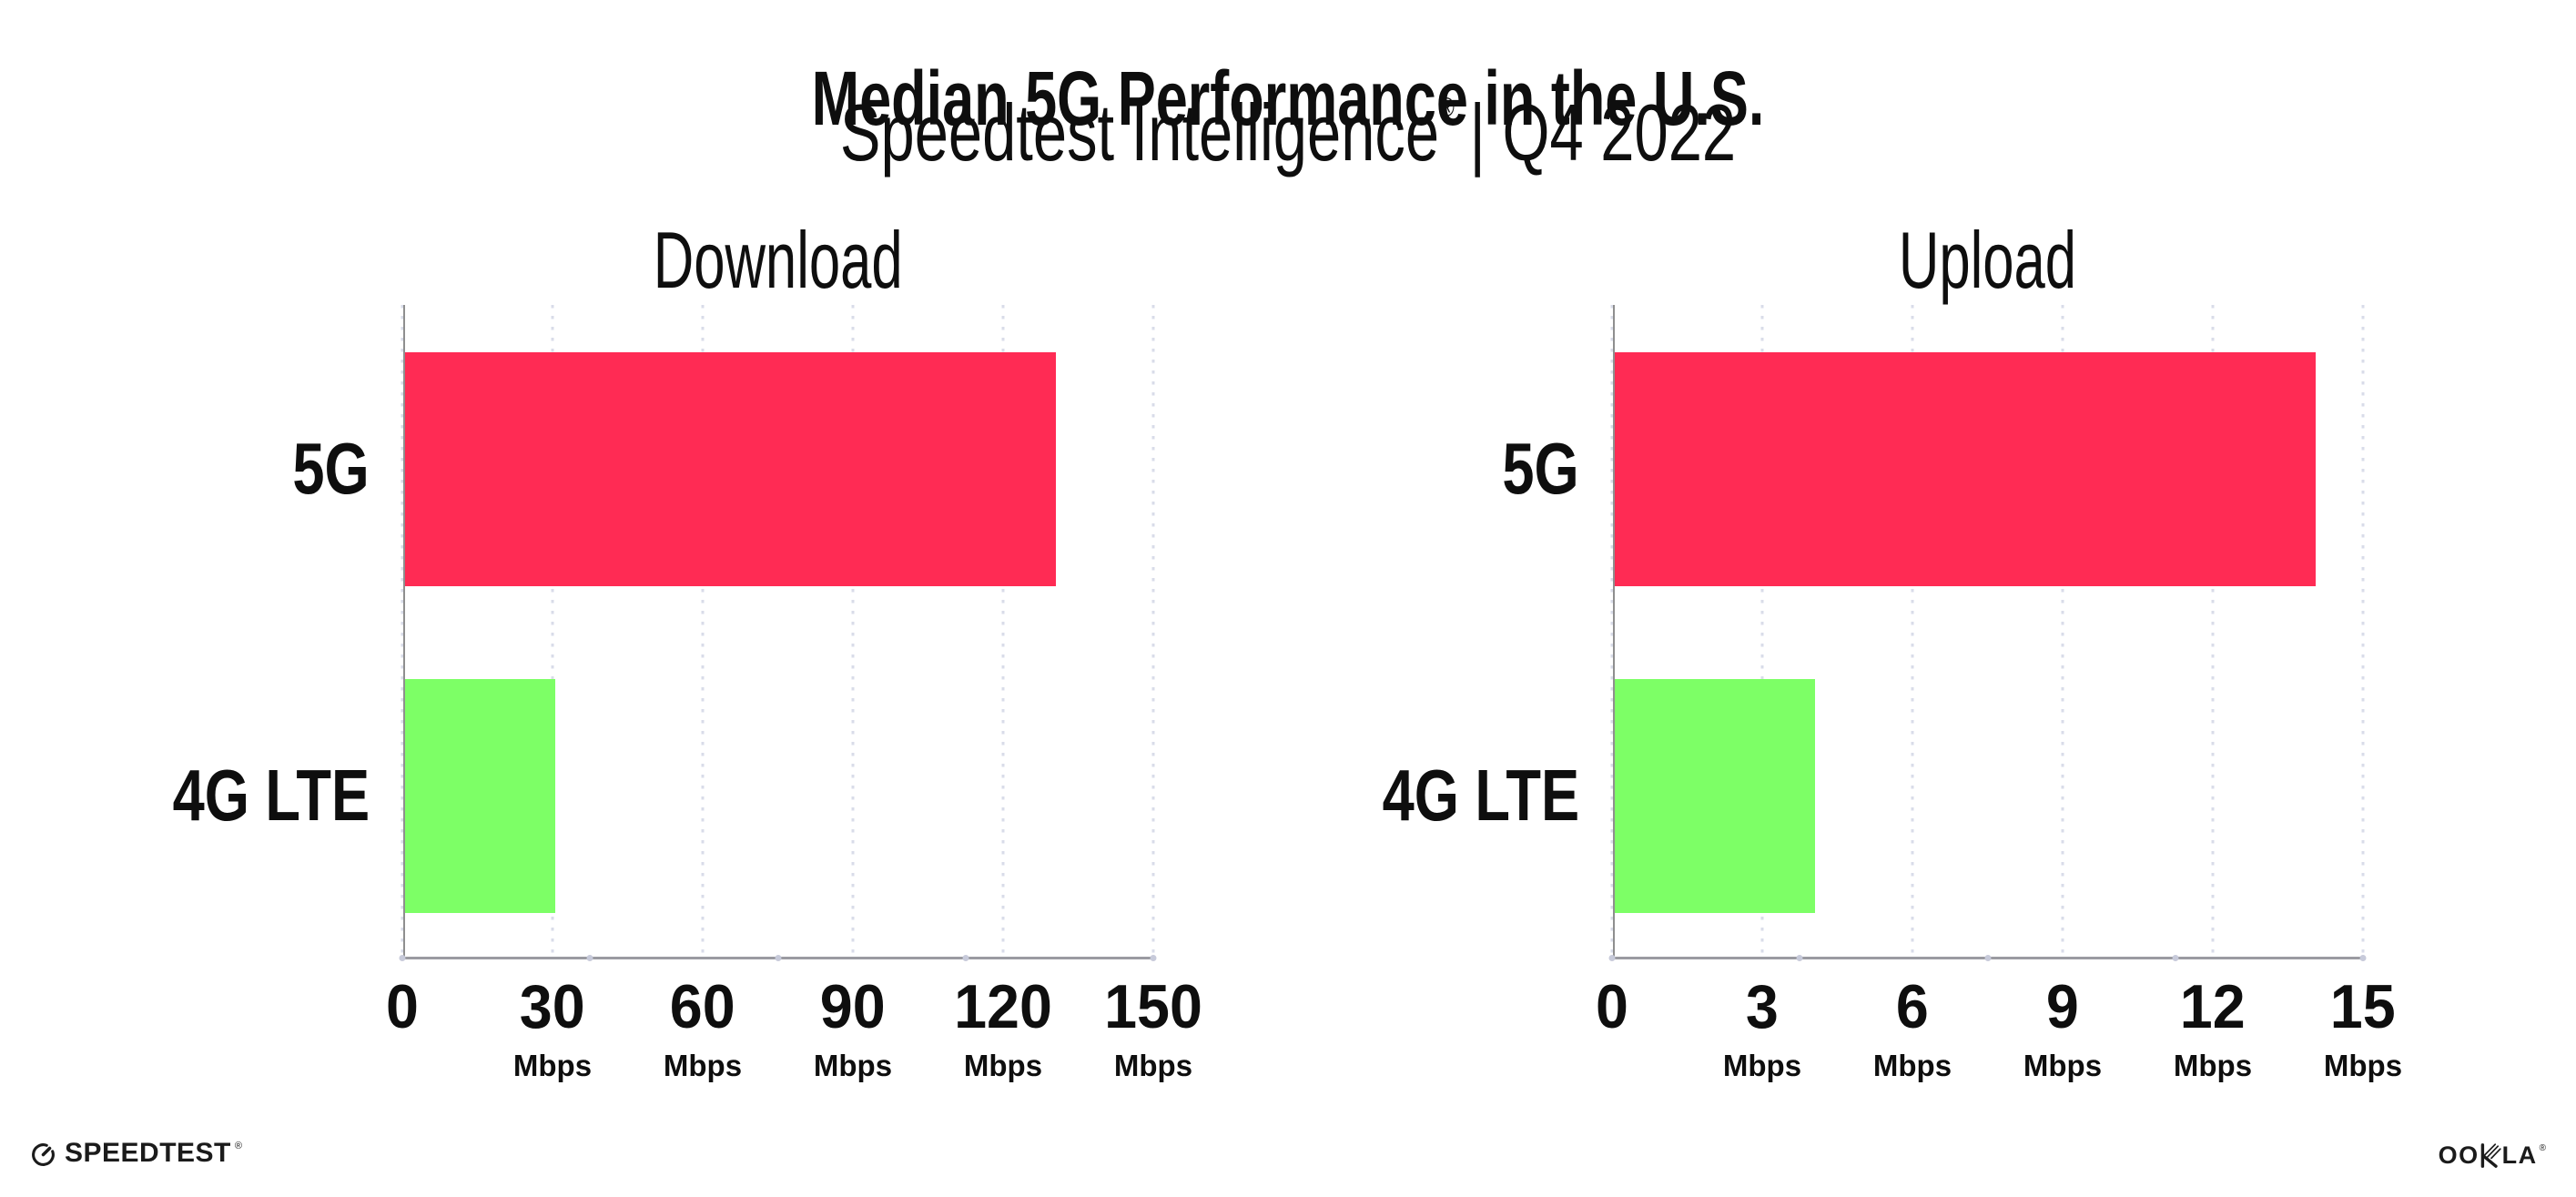 Image resolution: width=2576 pixels, height=1197 pixels. What do you see at coordinates (43, 1154) in the screenshot?
I see `speedtest-gauge-icon` at bounding box center [43, 1154].